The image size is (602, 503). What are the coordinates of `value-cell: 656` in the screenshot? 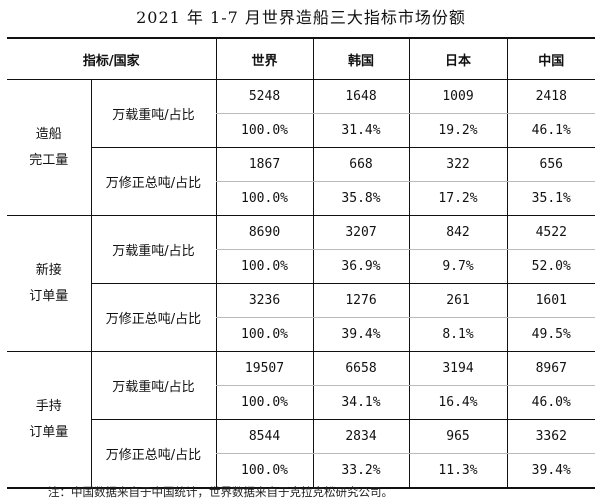 It's located at (550, 164).